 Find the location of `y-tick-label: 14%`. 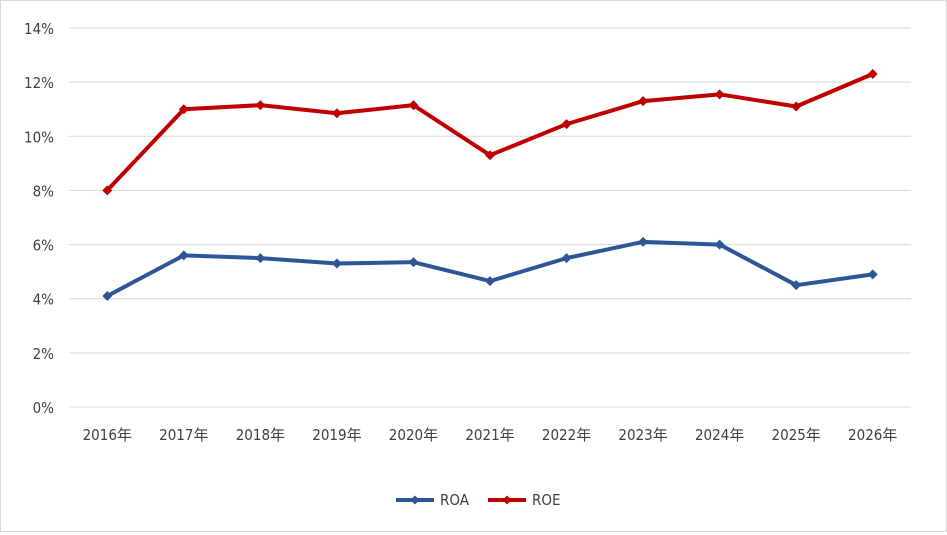

y-tick-label: 14% is located at coordinates (39, 29).